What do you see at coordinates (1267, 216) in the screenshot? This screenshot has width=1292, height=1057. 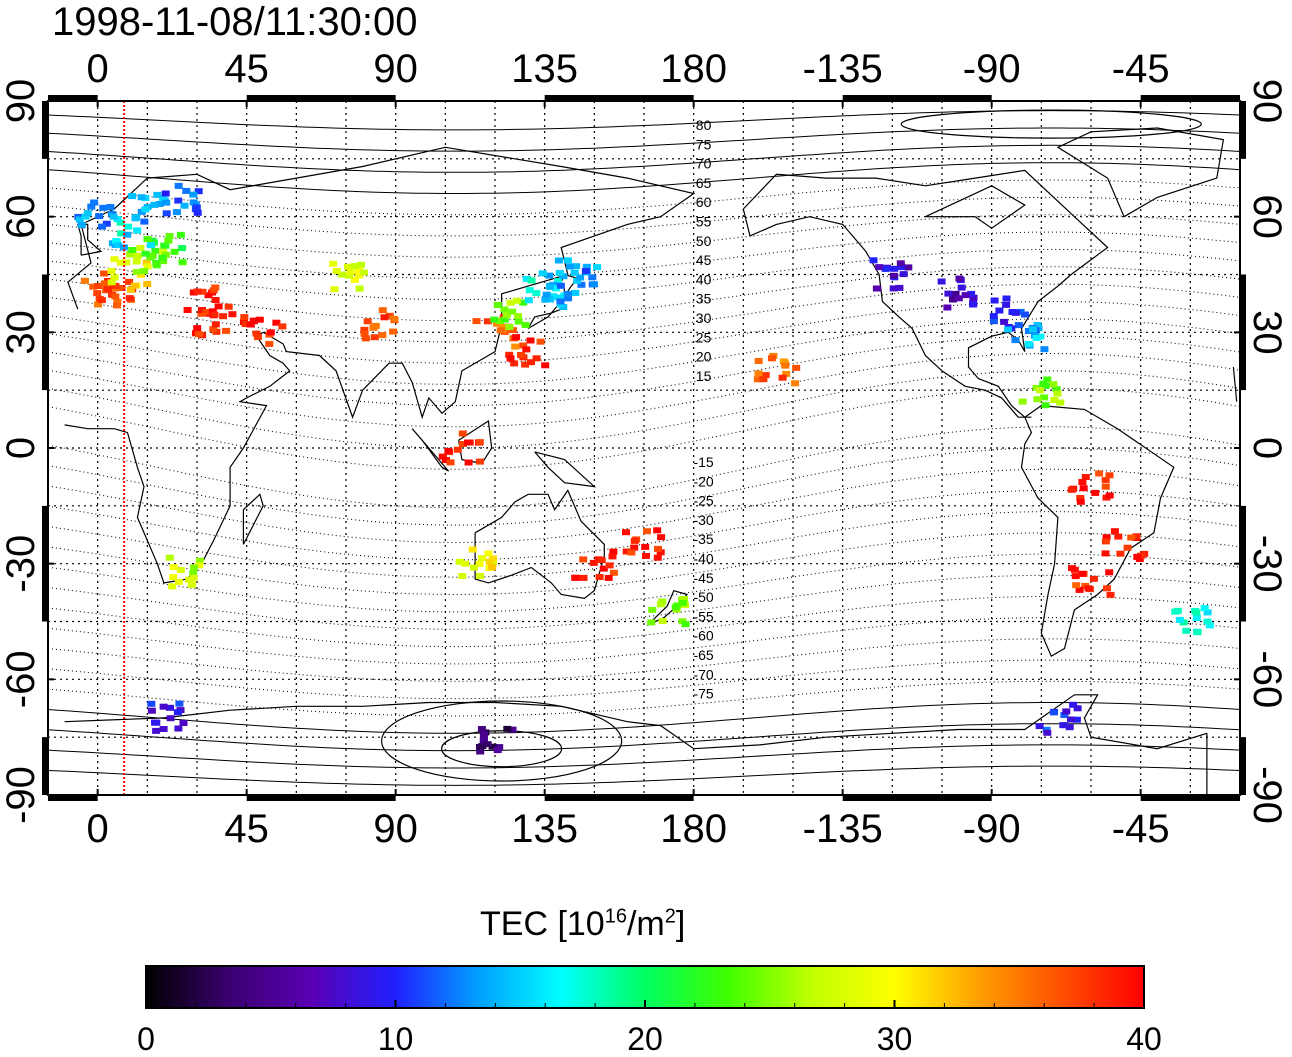 I see `right-axis-tick-label: 60` at bounding box center [1267, 216].